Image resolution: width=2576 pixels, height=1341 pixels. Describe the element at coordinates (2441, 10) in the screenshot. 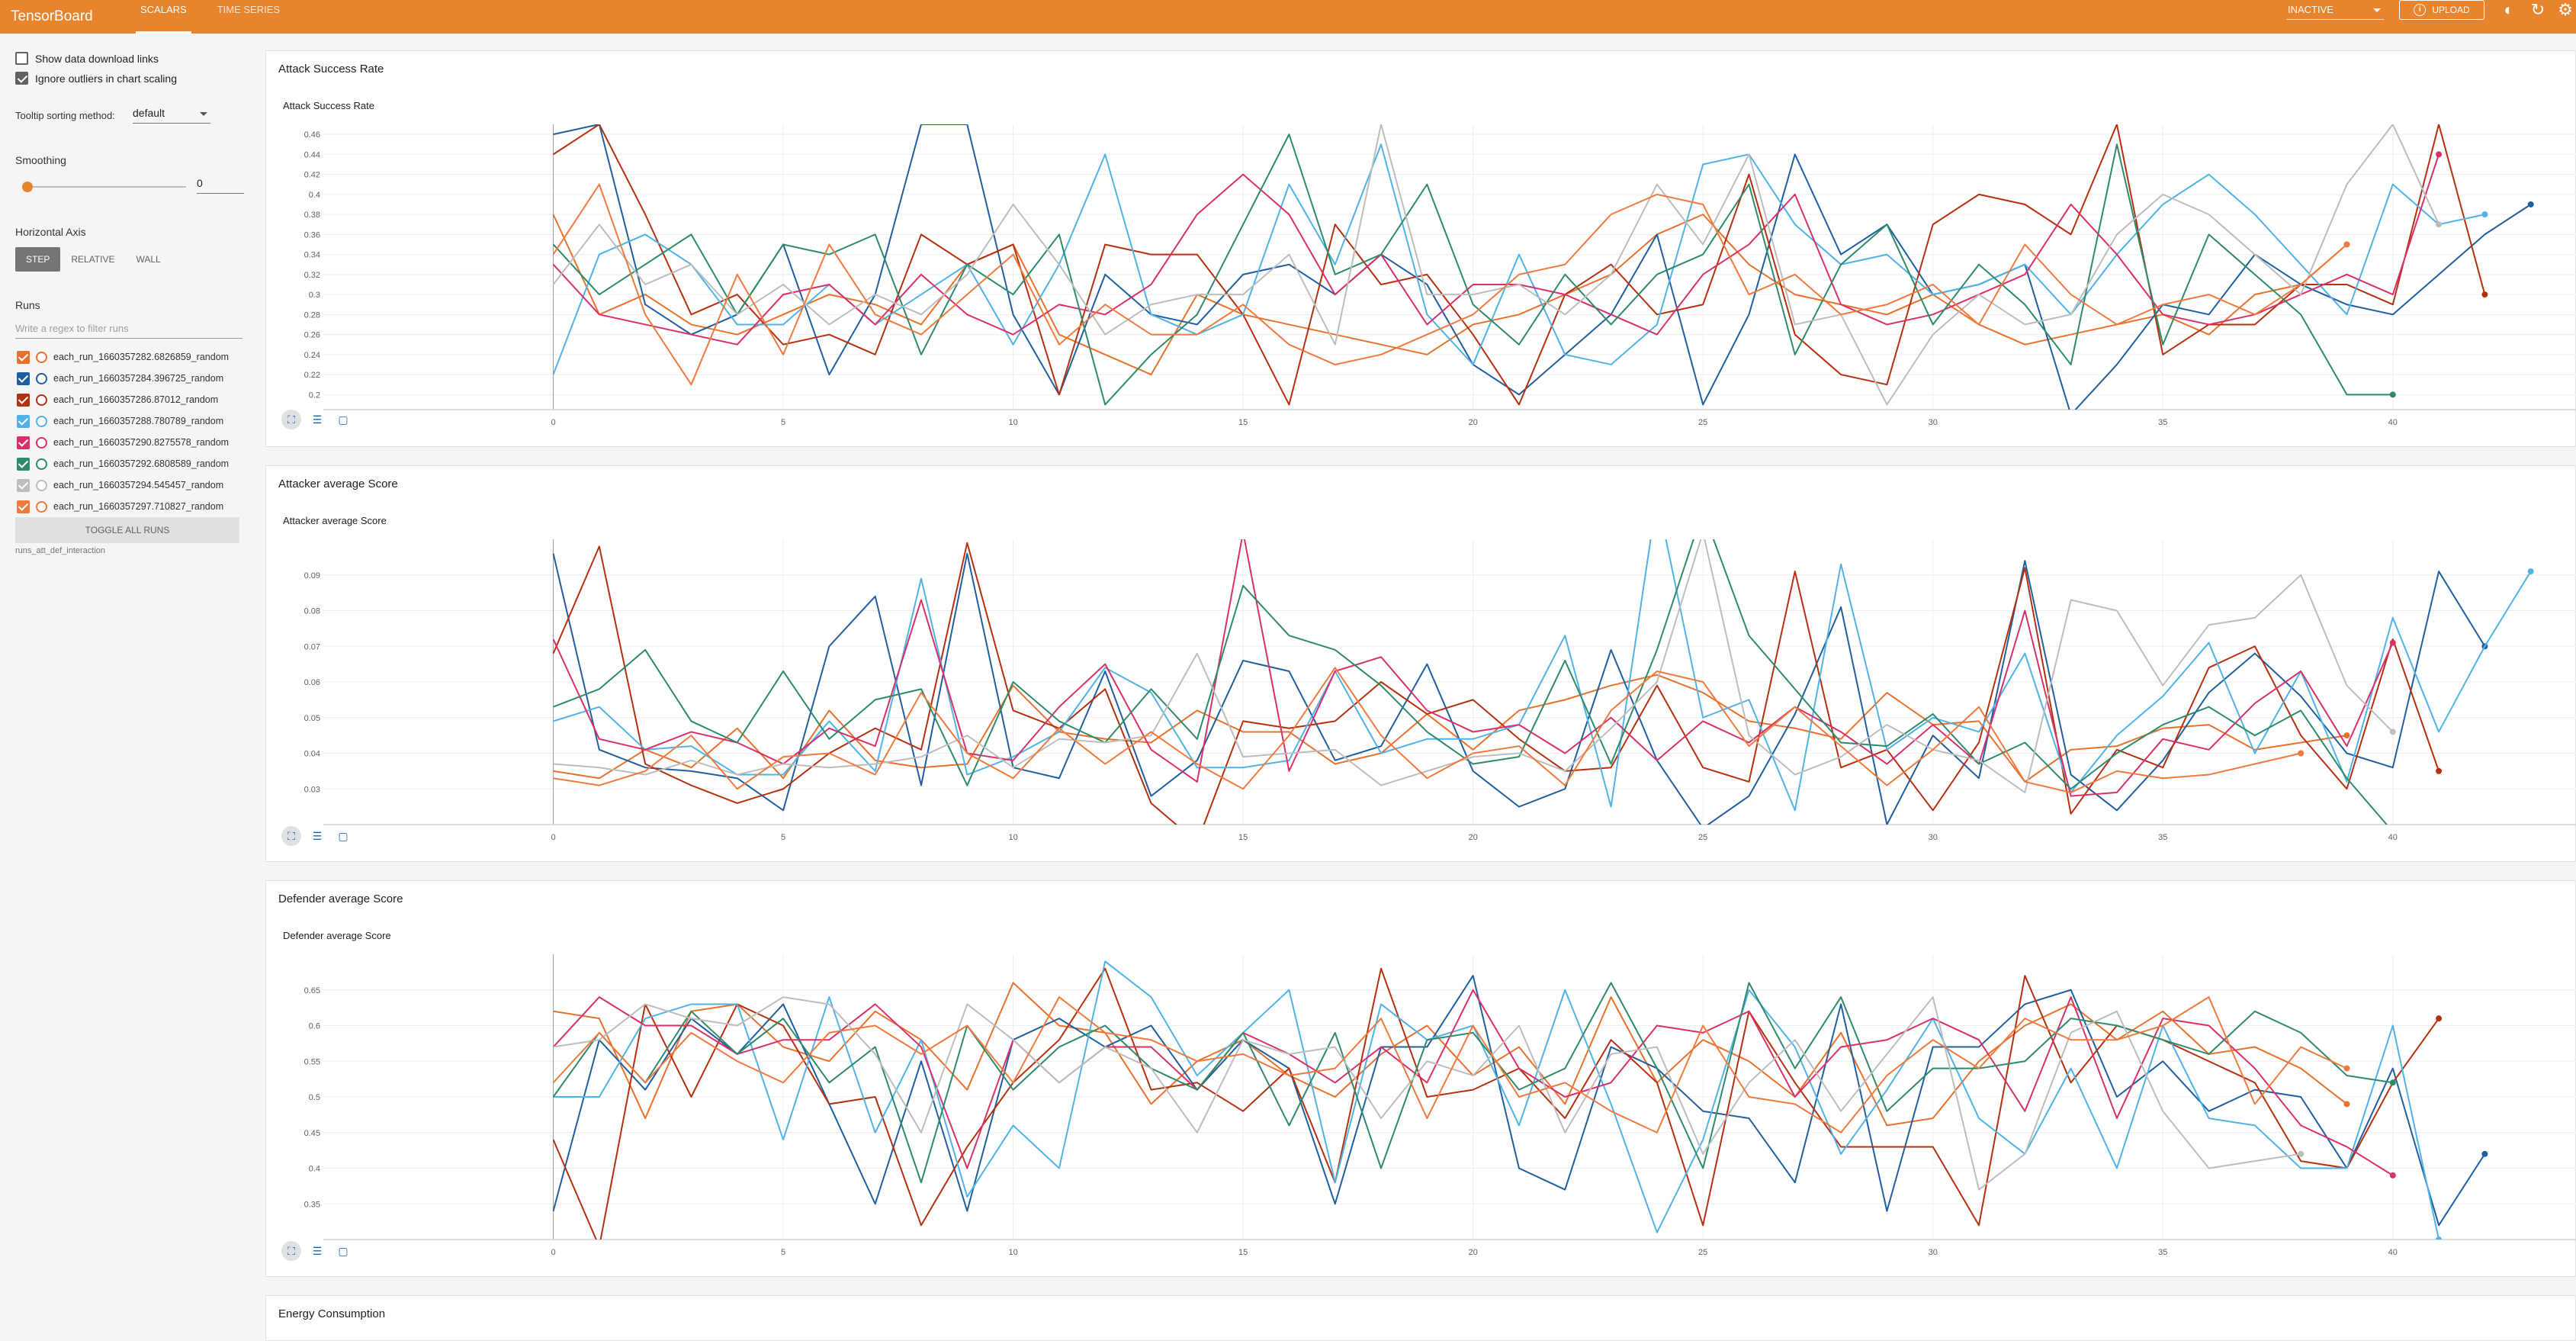

I see `upload-button: i UPLOAD` at that location.